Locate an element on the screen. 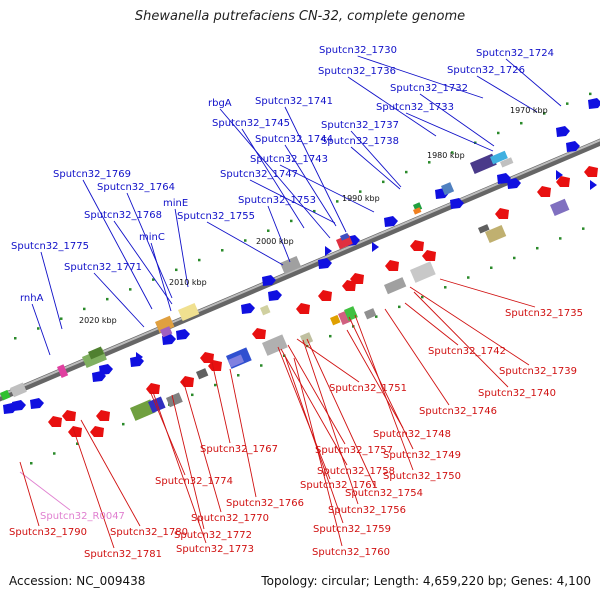  gene-label-sputcn32_1772: Sputcn32_1772 is located at coordinates (213, 535).